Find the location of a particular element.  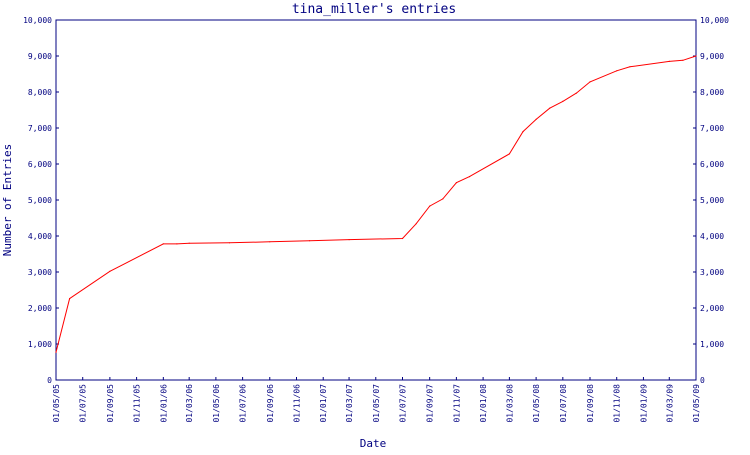

x-tick-label: 01/11/08 is located at coordinates (617, 403).